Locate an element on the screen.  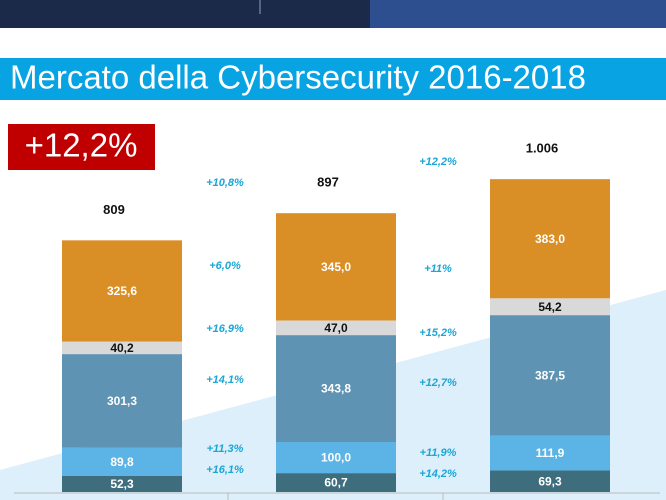
value-label: 69,3 is located at coordinates (550, 481).